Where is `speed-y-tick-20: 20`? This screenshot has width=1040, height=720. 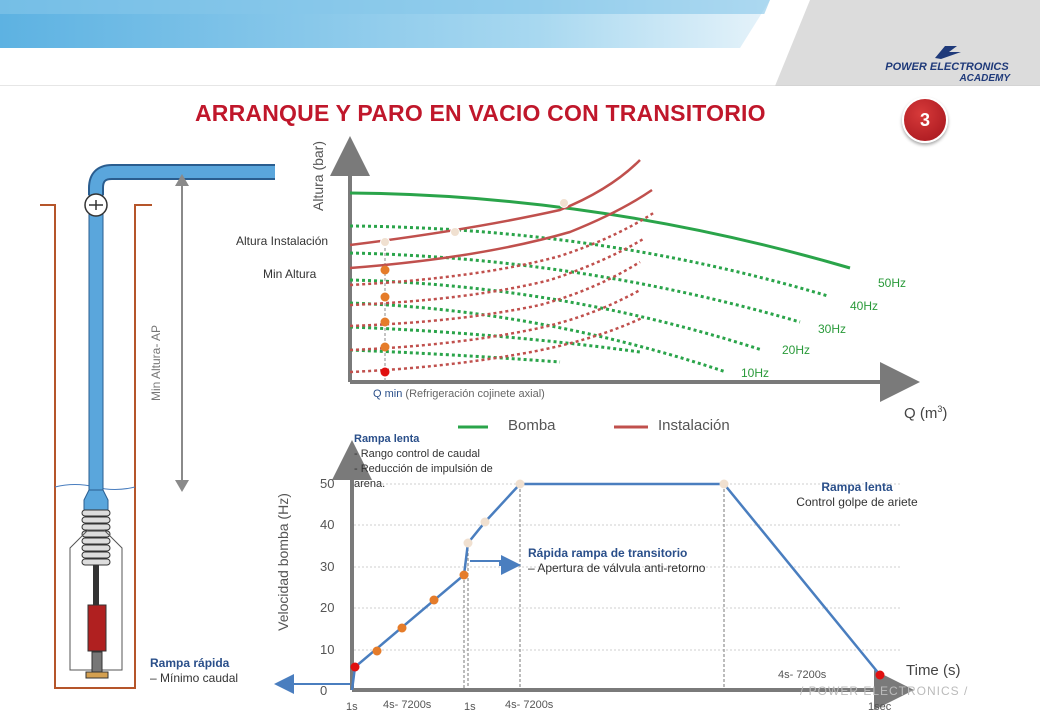
speed-y-tick-20: 20 is located at coordinates (327, 607).